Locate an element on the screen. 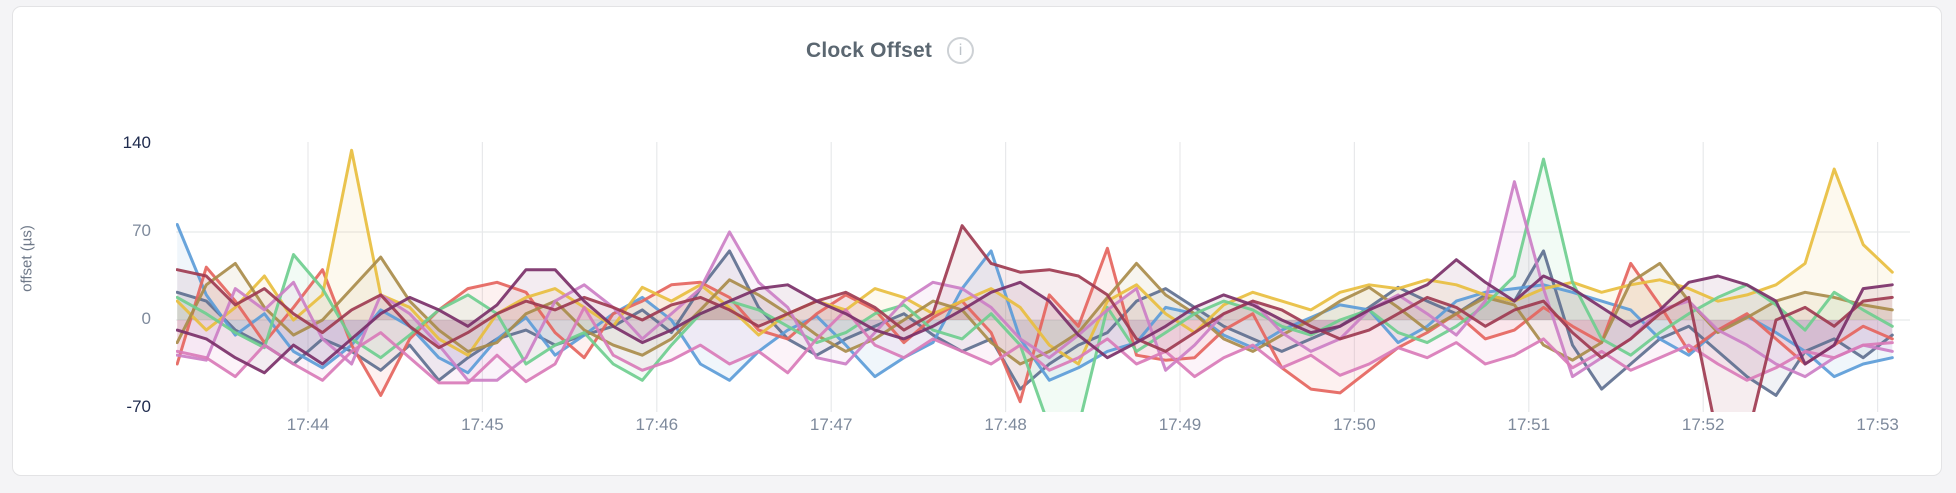 The image size is (1956, 493). x-tick-label: 17:51 is located at coordinates (1529, 424).